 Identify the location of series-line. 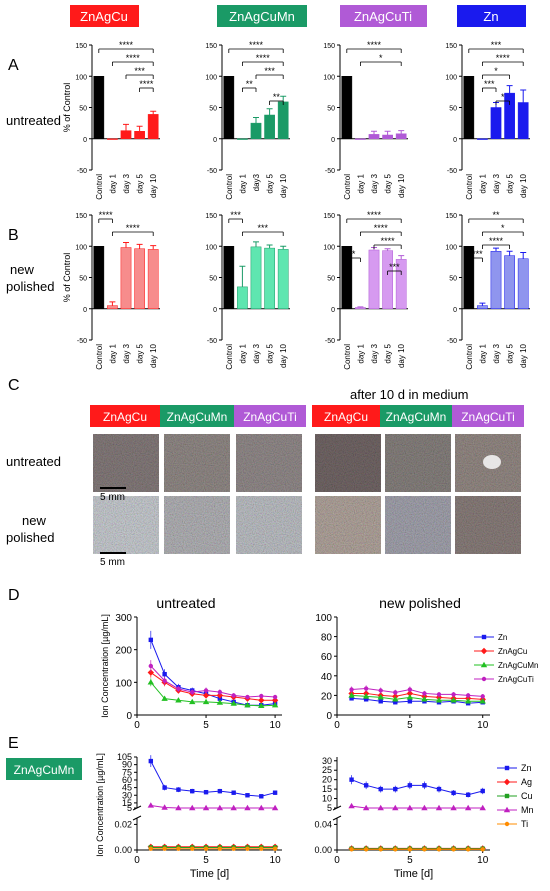
(213, 694).